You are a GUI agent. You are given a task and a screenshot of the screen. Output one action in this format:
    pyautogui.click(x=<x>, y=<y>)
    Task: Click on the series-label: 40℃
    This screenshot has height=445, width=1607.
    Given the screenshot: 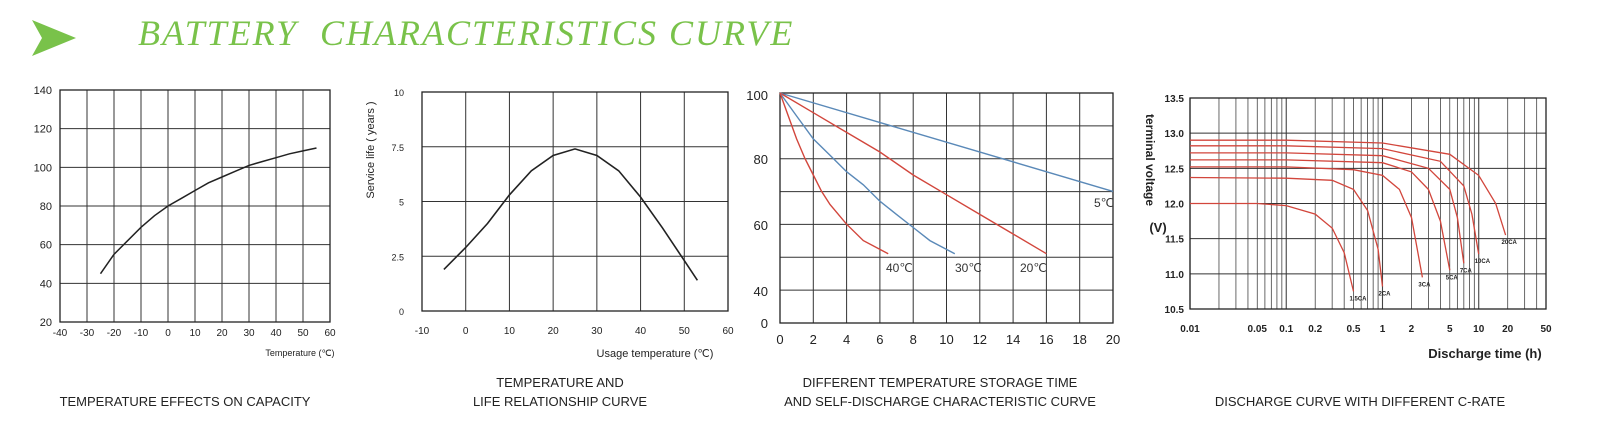 What is the action you would take?
    pyautogui.click(x=899, y=268)
    